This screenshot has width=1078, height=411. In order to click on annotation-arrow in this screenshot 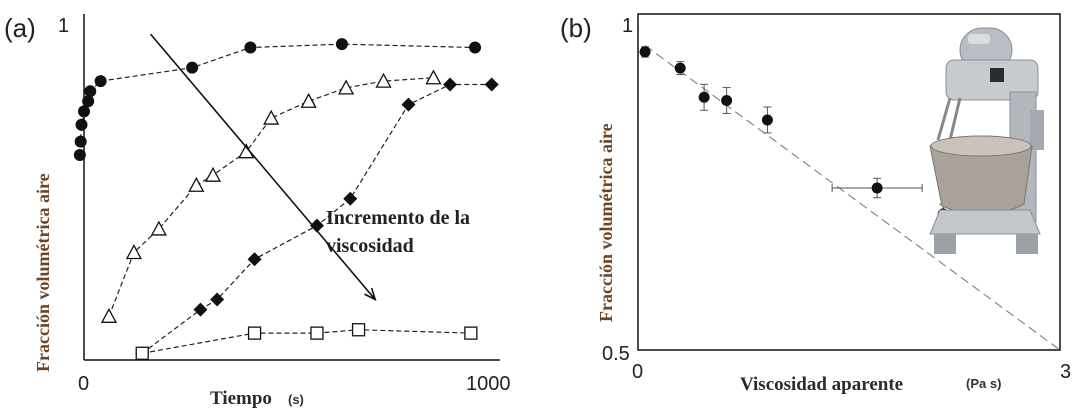, I will do `click(263, 167)`.